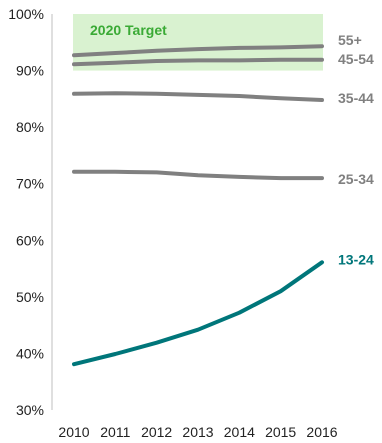 This screenshot has height=443, width=382. Describe the element at coordinates (26, 212) in the screenshot. I see `y-tick-labels: 30% 40% 50% 60% 70% 80% 90% 100%` at that location.